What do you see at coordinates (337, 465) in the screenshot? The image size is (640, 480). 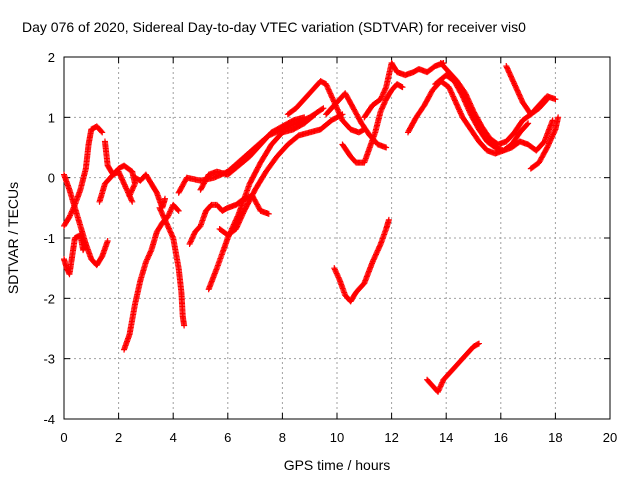 I see `x-axis-label: GPS time / hours` at bounding box center [337, 465].